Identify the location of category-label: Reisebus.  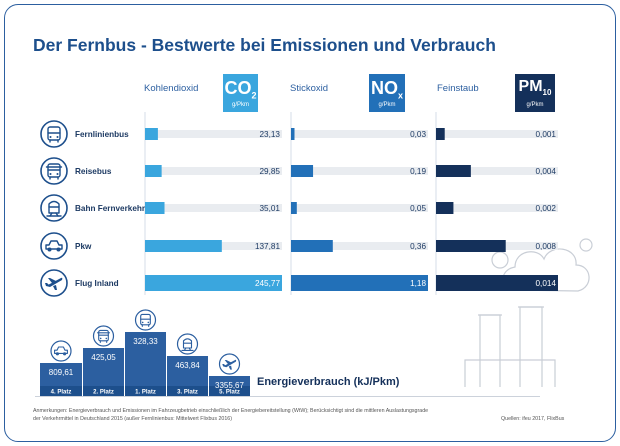
(93, 171).